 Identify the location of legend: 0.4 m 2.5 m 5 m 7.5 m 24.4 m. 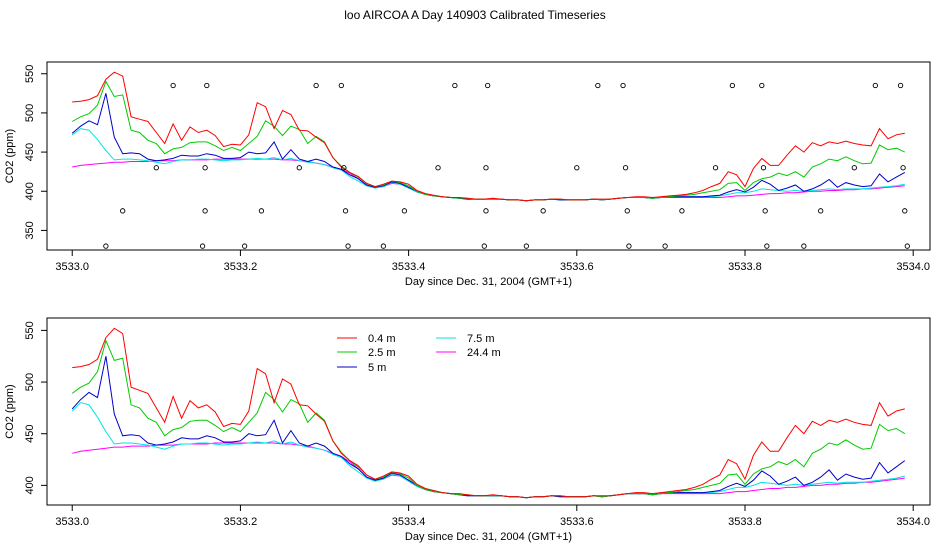
(419, 353).